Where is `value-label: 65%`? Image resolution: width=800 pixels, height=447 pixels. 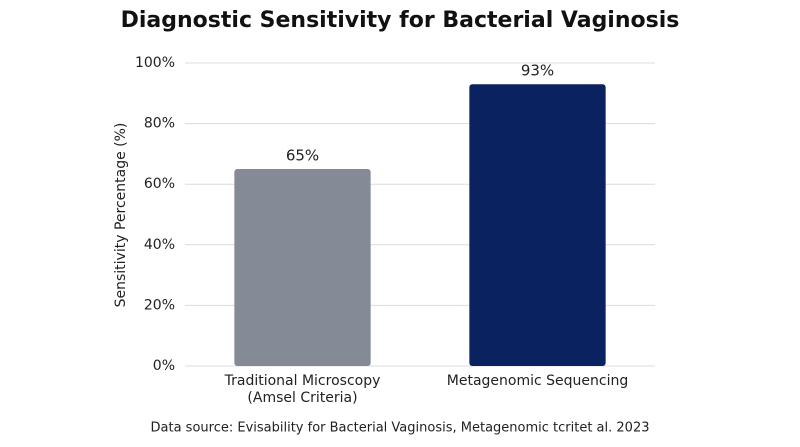
value-label: 65% is located at coordinates (302, 156).